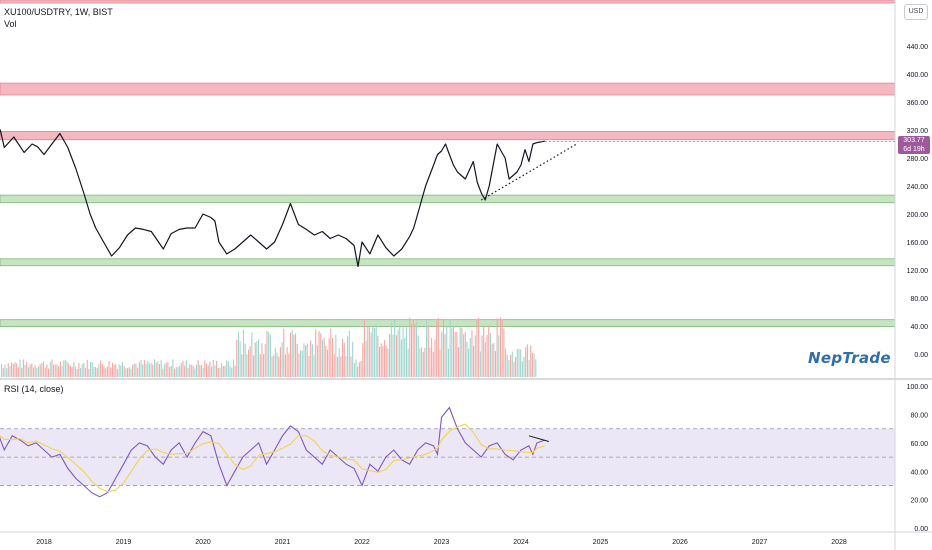 This screenshot has height=550, width=932. Describe the element at coordinates (919, 327) in the screenshot. I see `price-tick-label: 40.00` at that location.